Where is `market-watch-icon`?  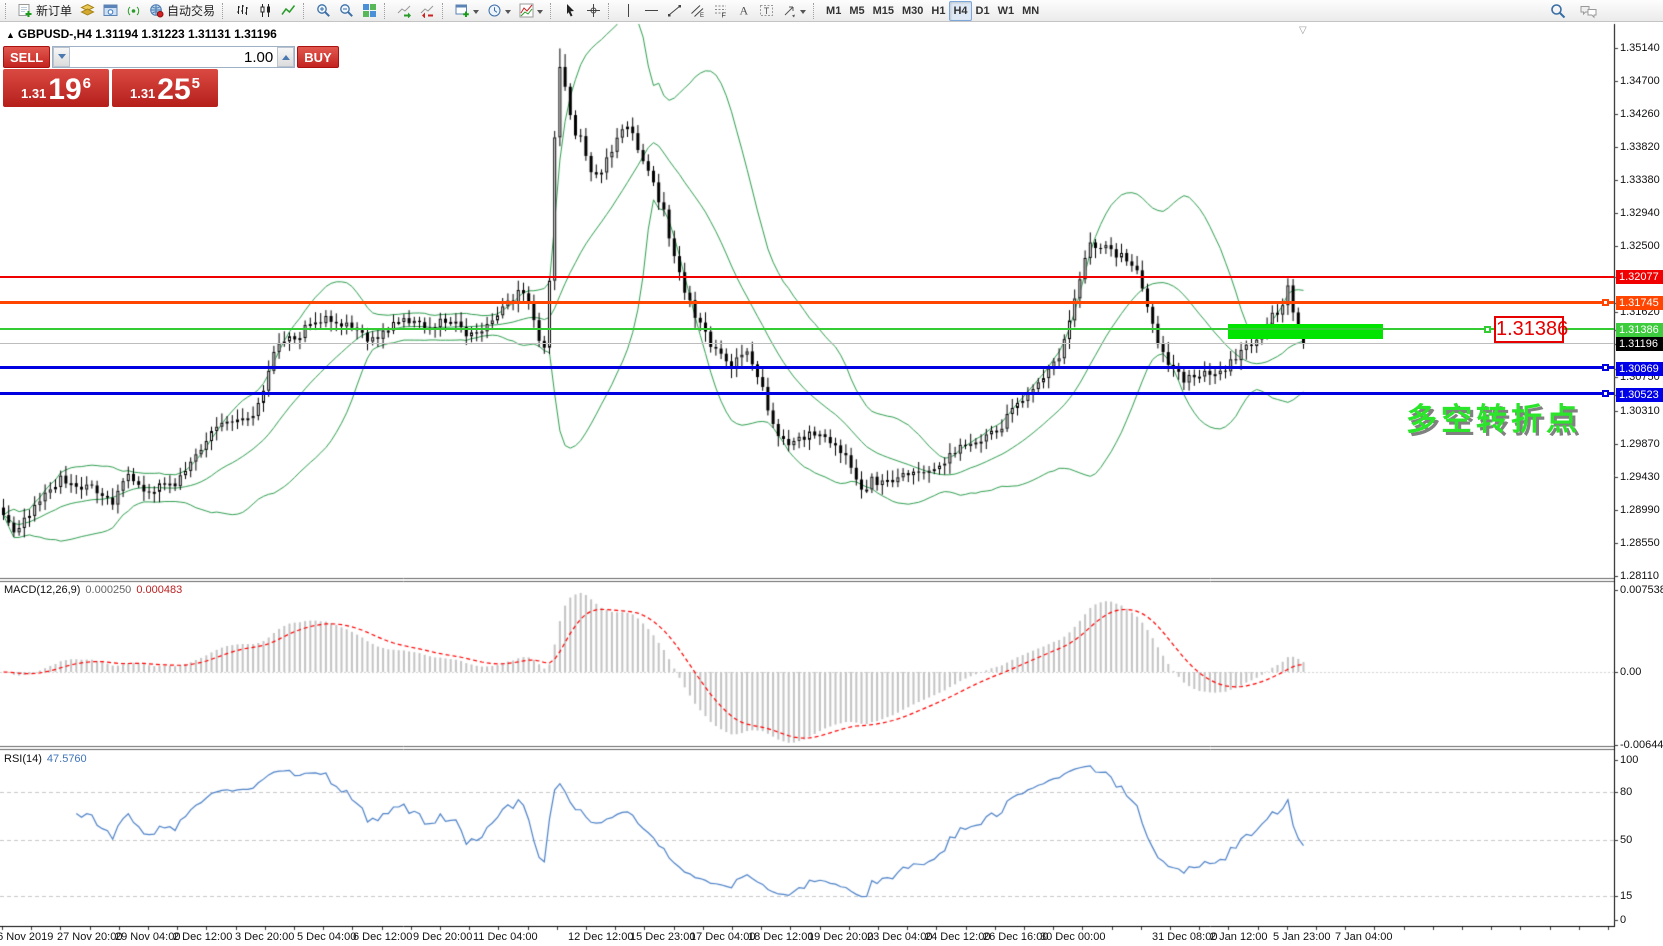 market-watch-icon is located at coordinates (87, 10).